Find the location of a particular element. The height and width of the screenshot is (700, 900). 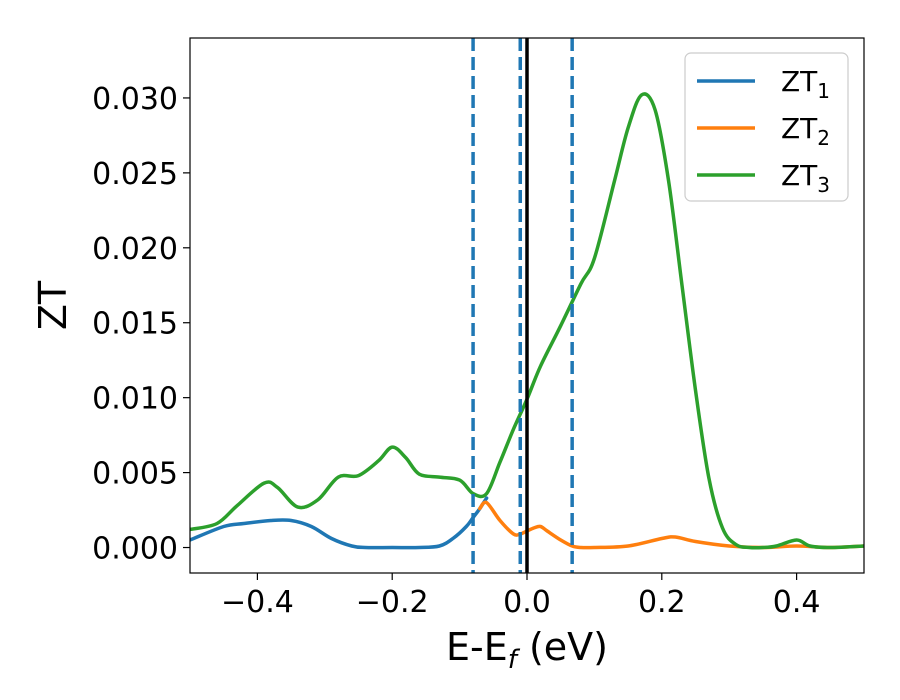

series-line-zt1 is located at coordinates (339, 523).